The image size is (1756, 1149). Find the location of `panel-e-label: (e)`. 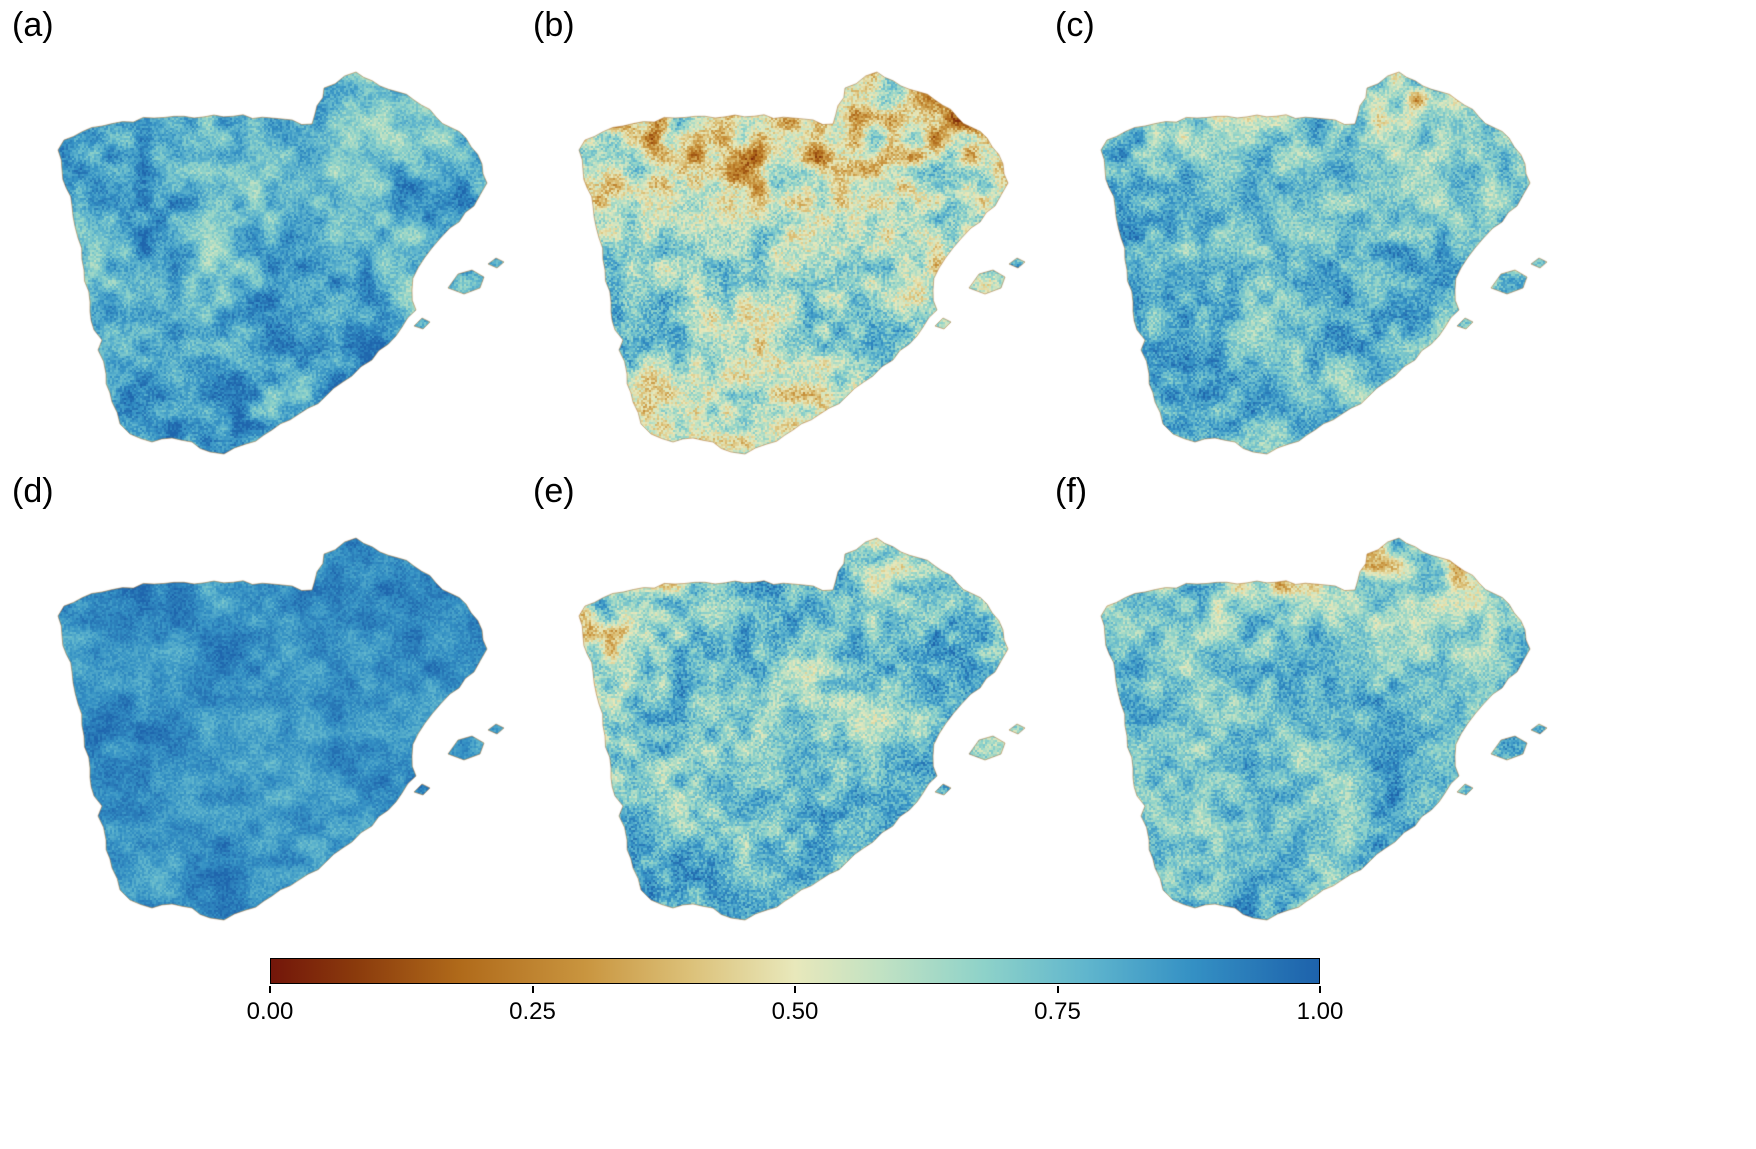

panel-e-label: (e) is located at coordinates (554, 491).